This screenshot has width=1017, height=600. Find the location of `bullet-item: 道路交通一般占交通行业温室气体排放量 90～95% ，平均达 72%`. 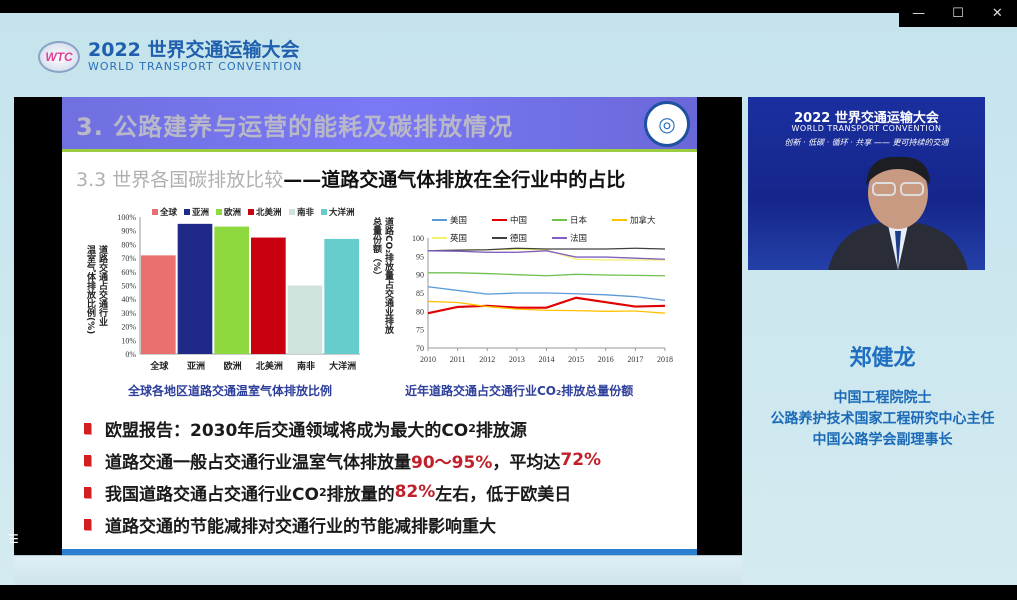

bullet-item: 道路交通一般占交通行业温室气体排放量 90～95% ，平均达 72% is located at coordinates (342, 460).